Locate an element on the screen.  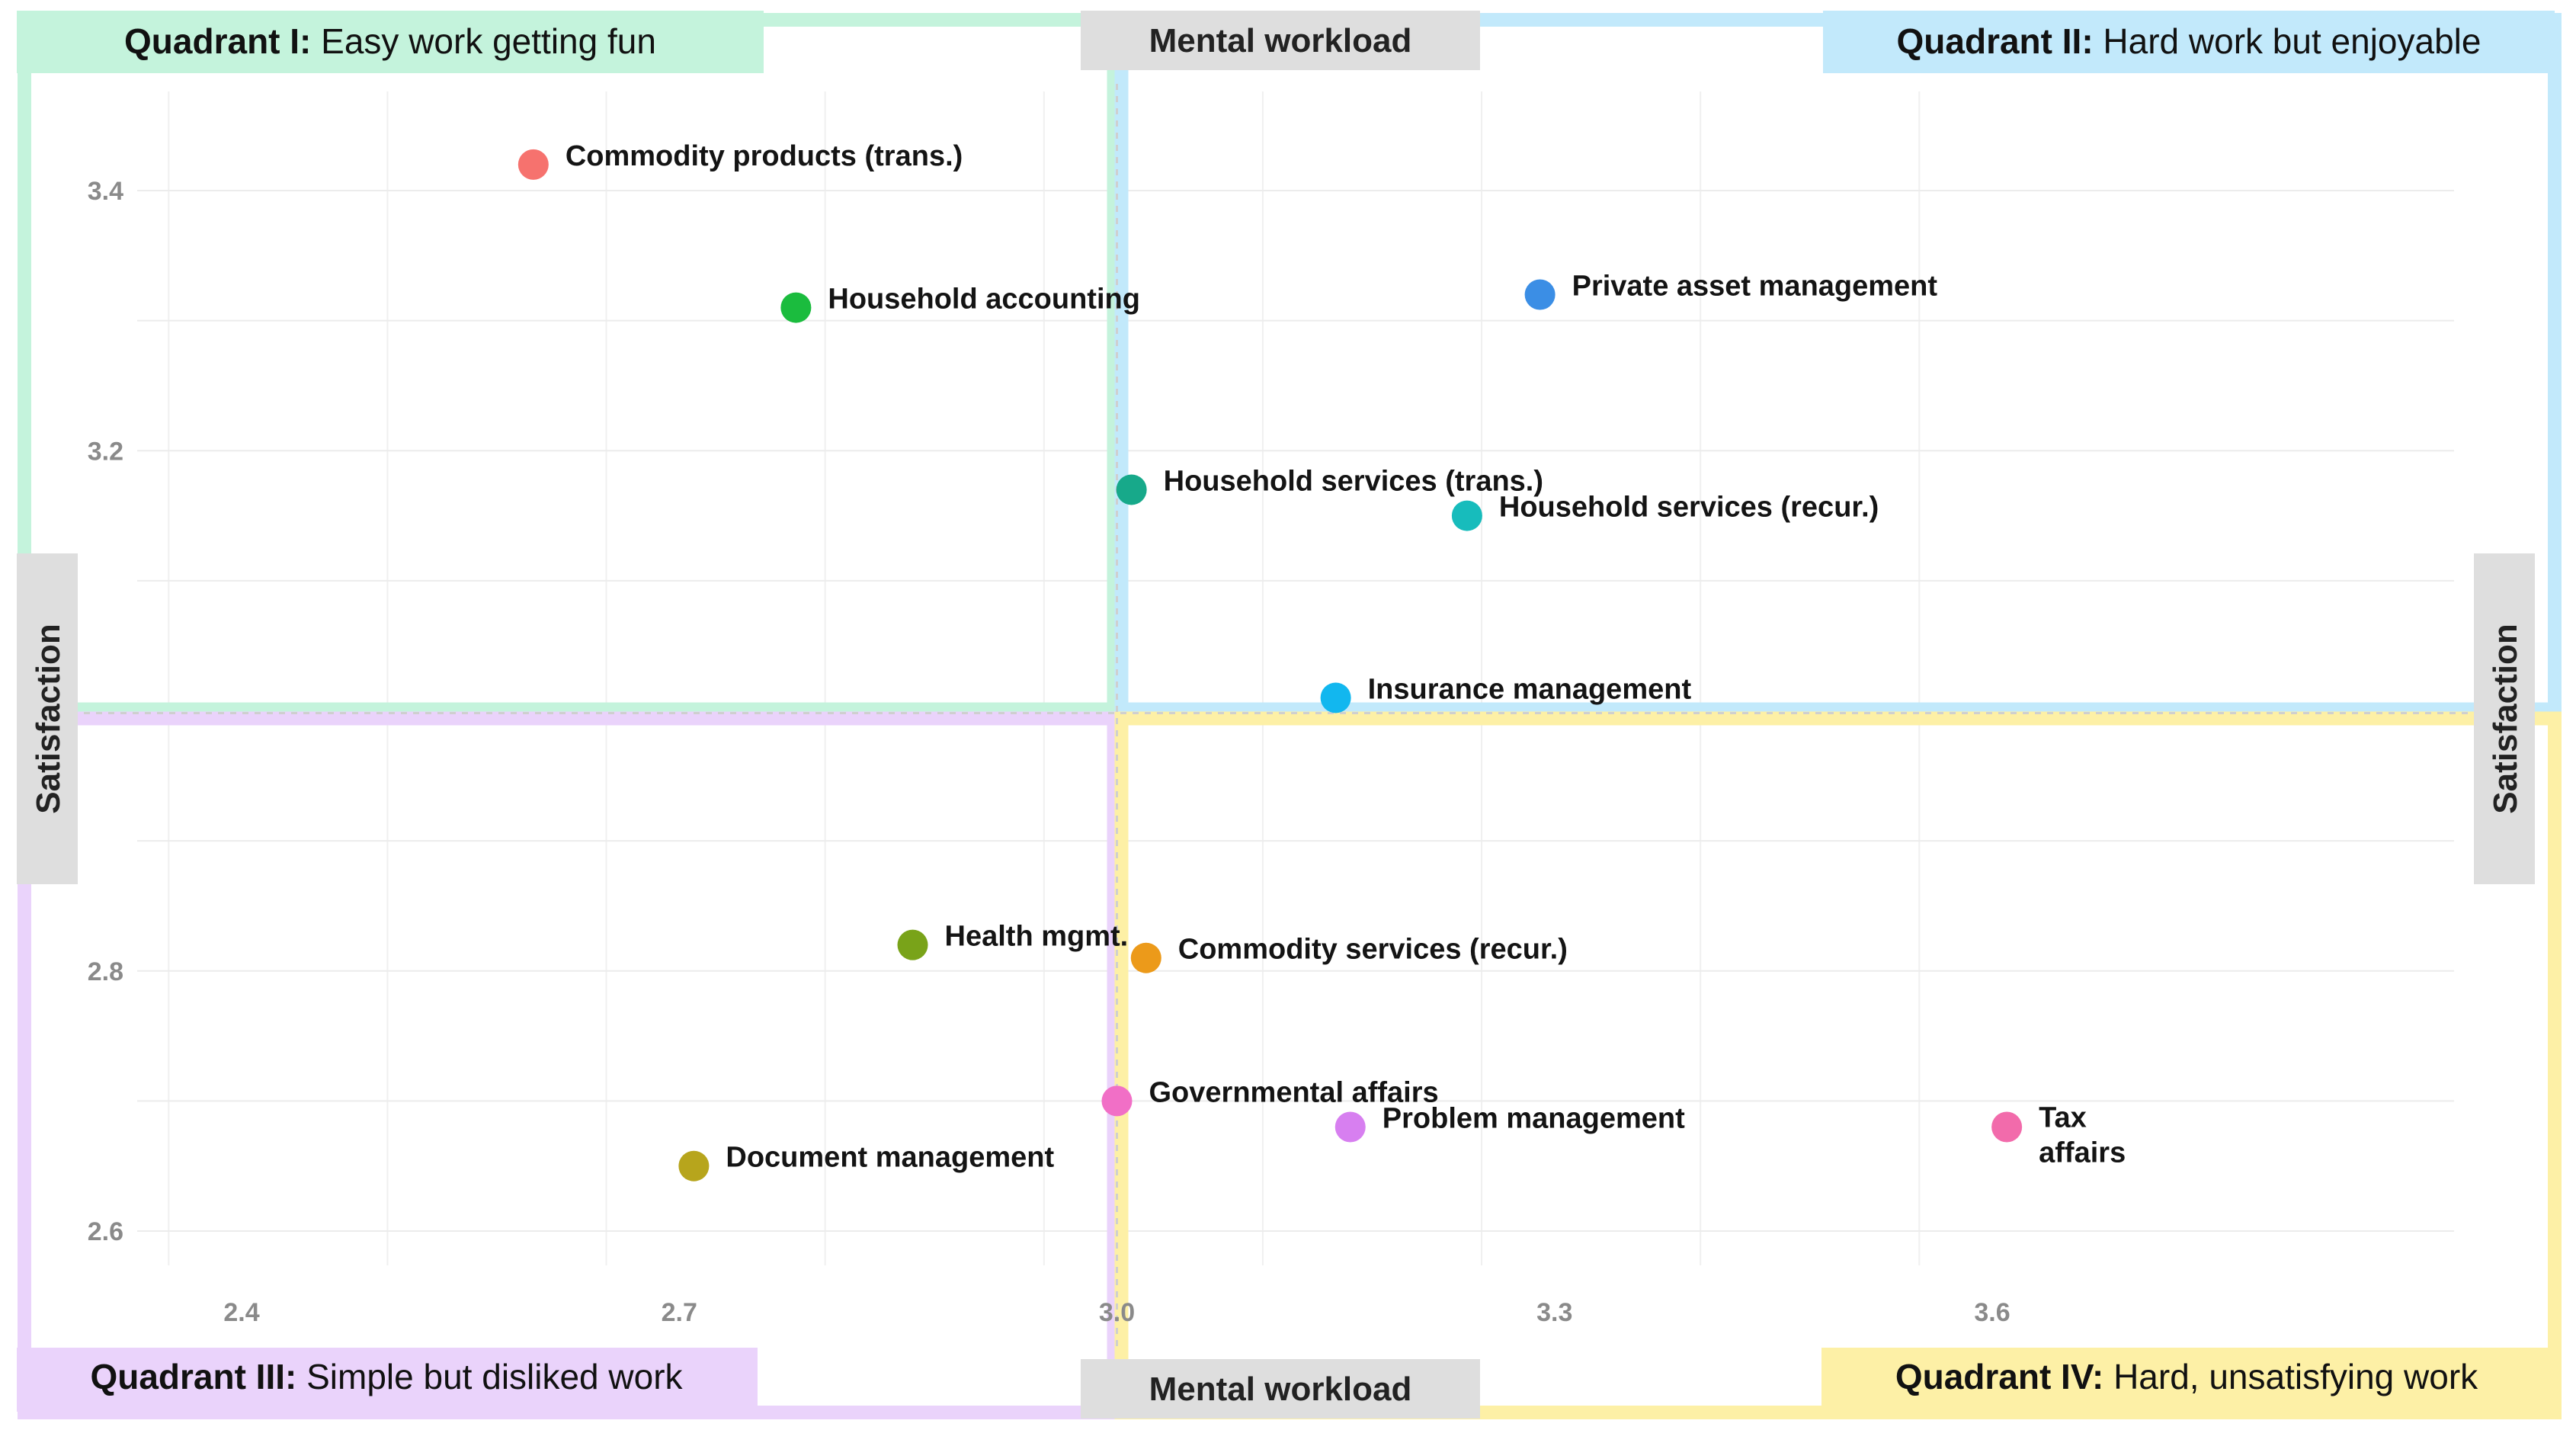
quadrant-1-label: Quadrant I: Easy work getting fun is located at coordinates (390, 41).